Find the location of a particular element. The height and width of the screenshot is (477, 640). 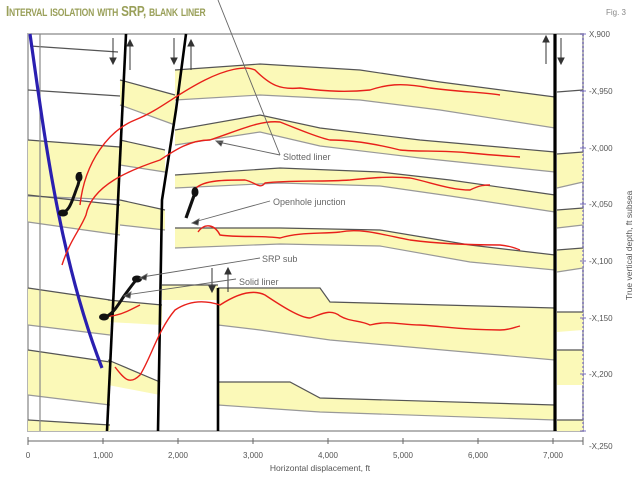

x-tick: 0 is located at coordinates (28, 455).